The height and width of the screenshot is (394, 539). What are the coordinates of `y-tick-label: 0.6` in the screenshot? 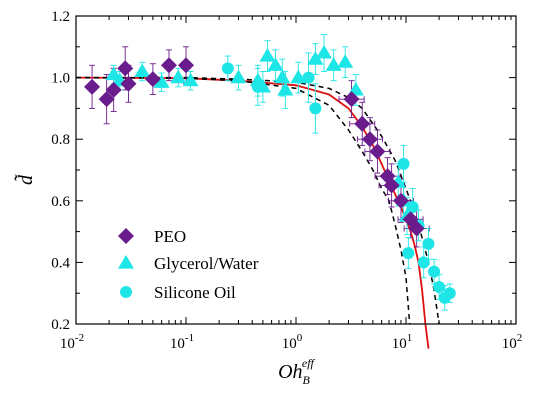 It's located at (60, 202).